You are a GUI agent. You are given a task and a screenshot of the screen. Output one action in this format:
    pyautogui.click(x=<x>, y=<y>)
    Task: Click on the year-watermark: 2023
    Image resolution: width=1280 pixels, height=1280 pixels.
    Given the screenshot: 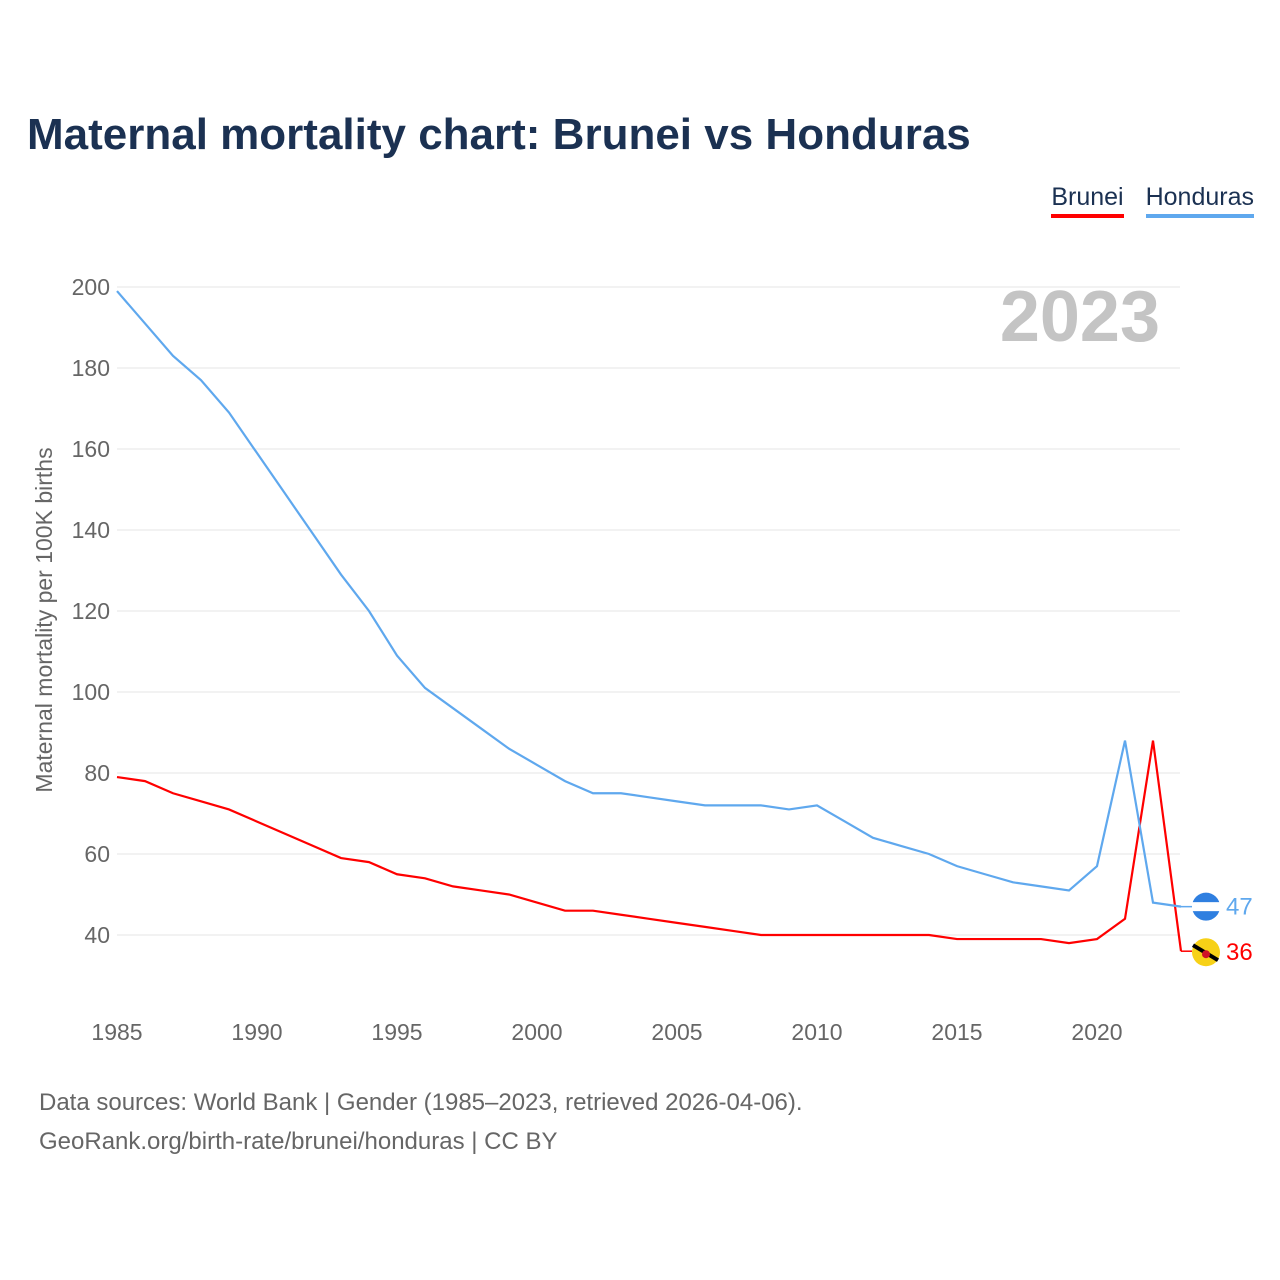 What is the action you would take?
    pyautogui.click(x=1080, y=317)
    